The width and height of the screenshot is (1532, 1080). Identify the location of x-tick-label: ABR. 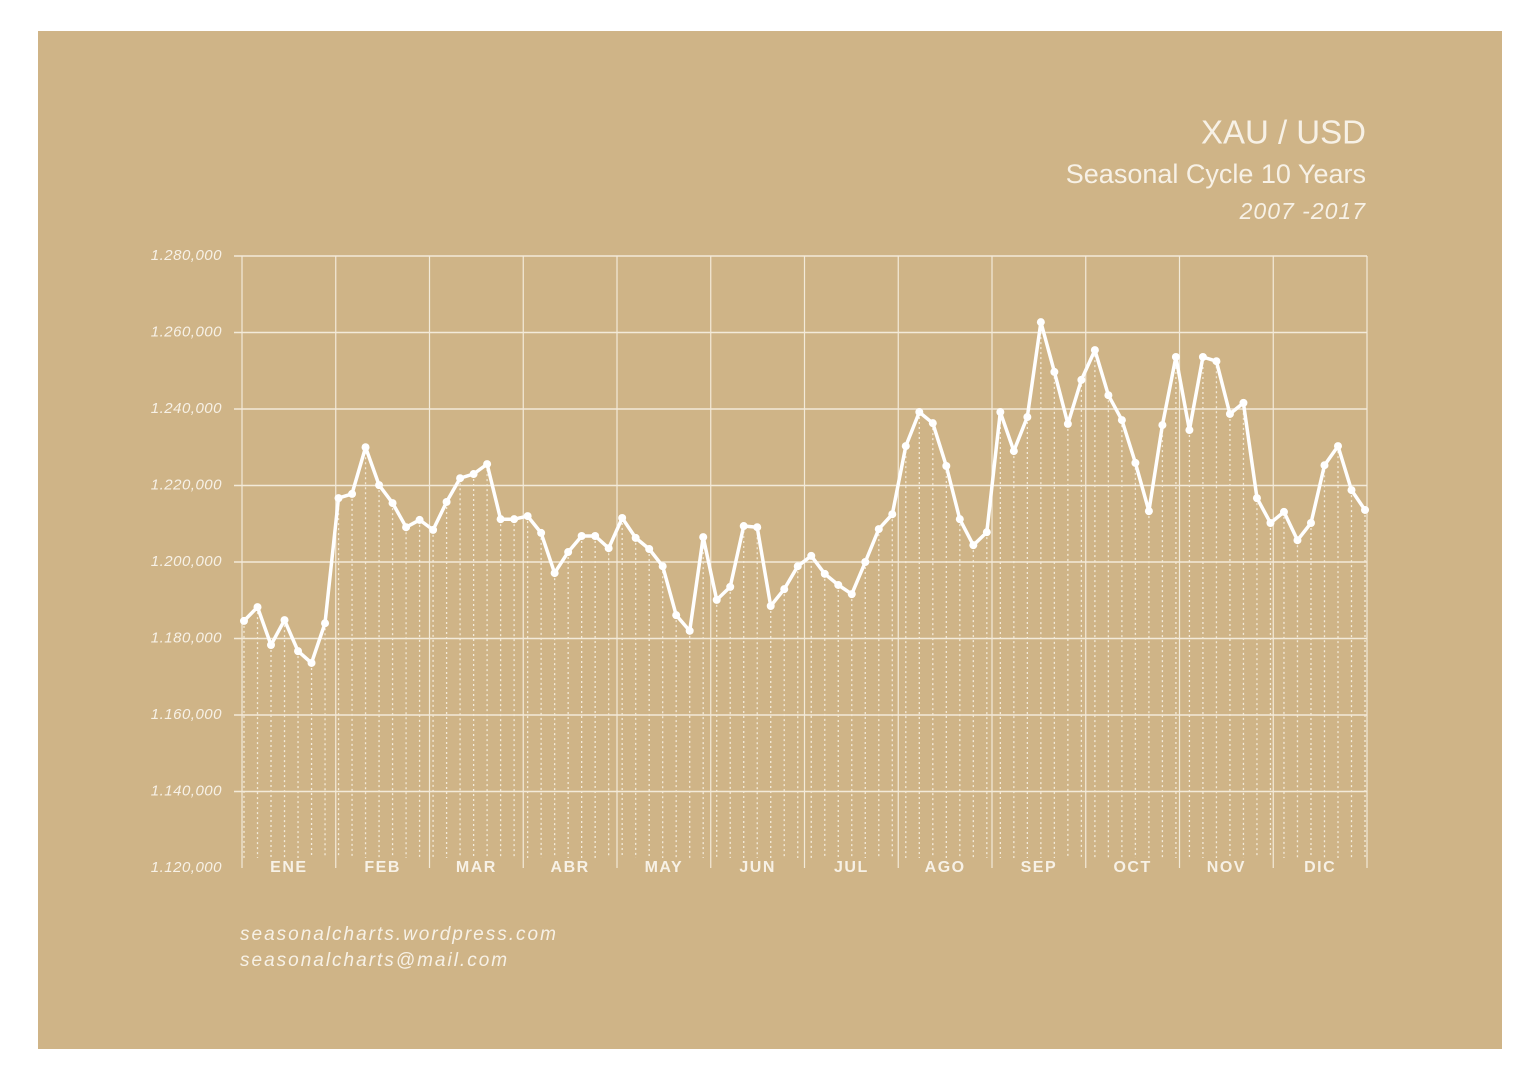
(570, 867).